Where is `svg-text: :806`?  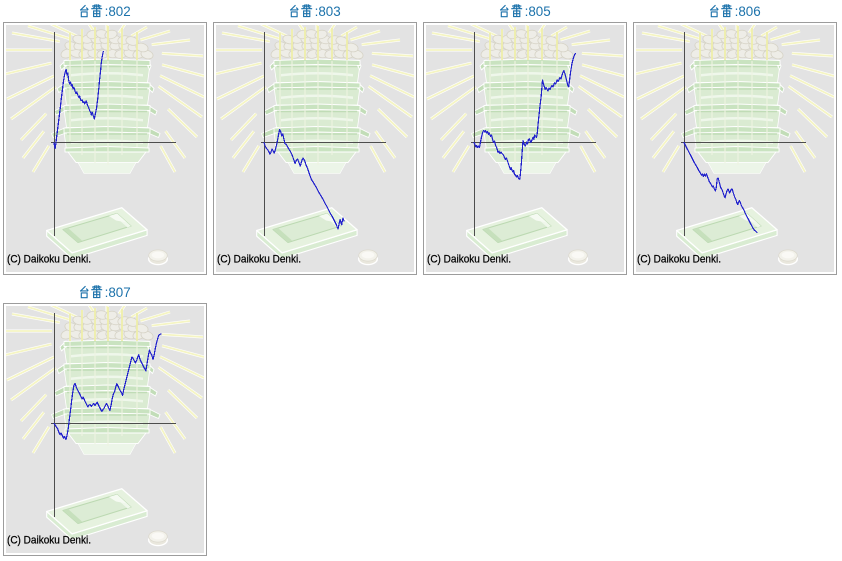
svg-text: :806 is located at coordinates (748, 11).